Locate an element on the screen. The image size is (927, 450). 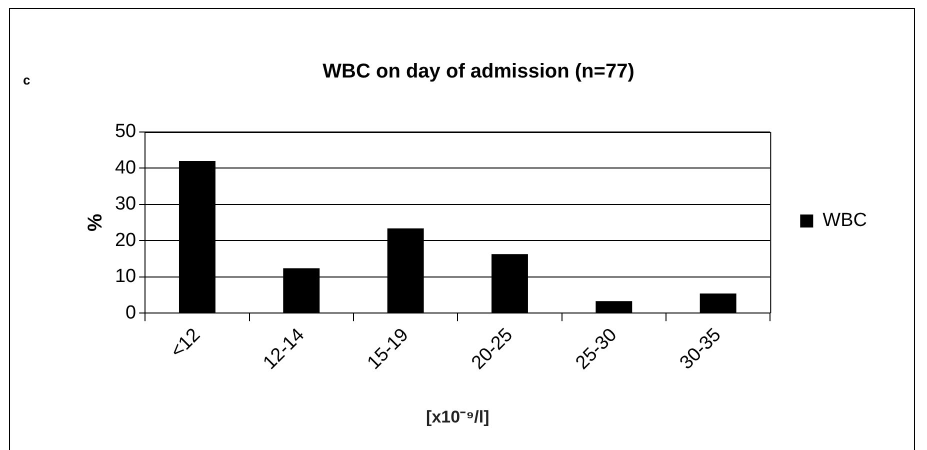
y-tick-label: 20 is located at coordinates (125, 240).